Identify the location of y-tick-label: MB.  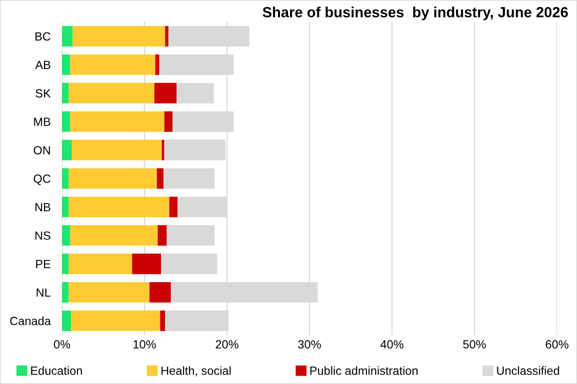
(42, 122).